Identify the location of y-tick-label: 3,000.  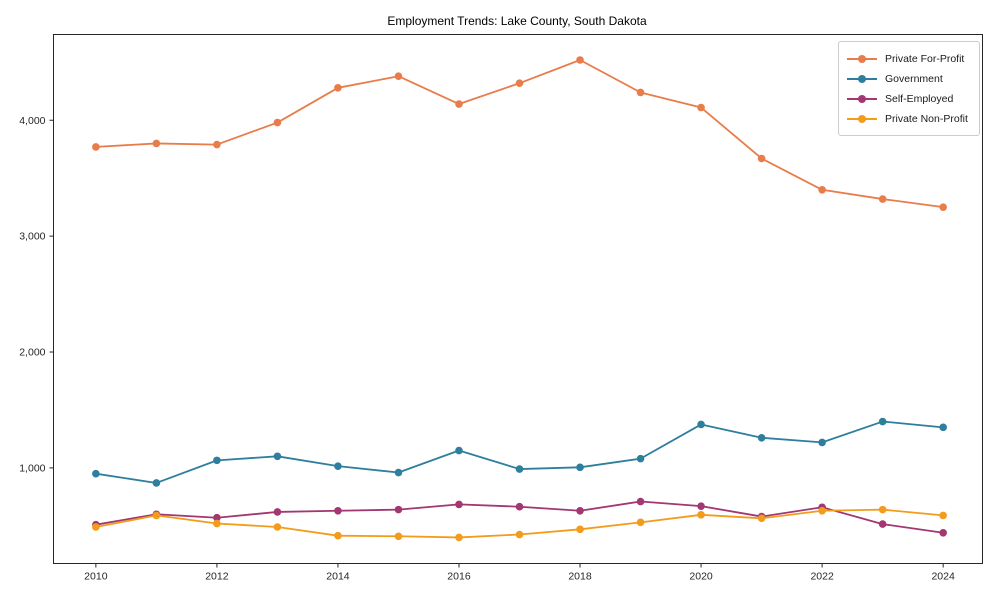
(32, 237).